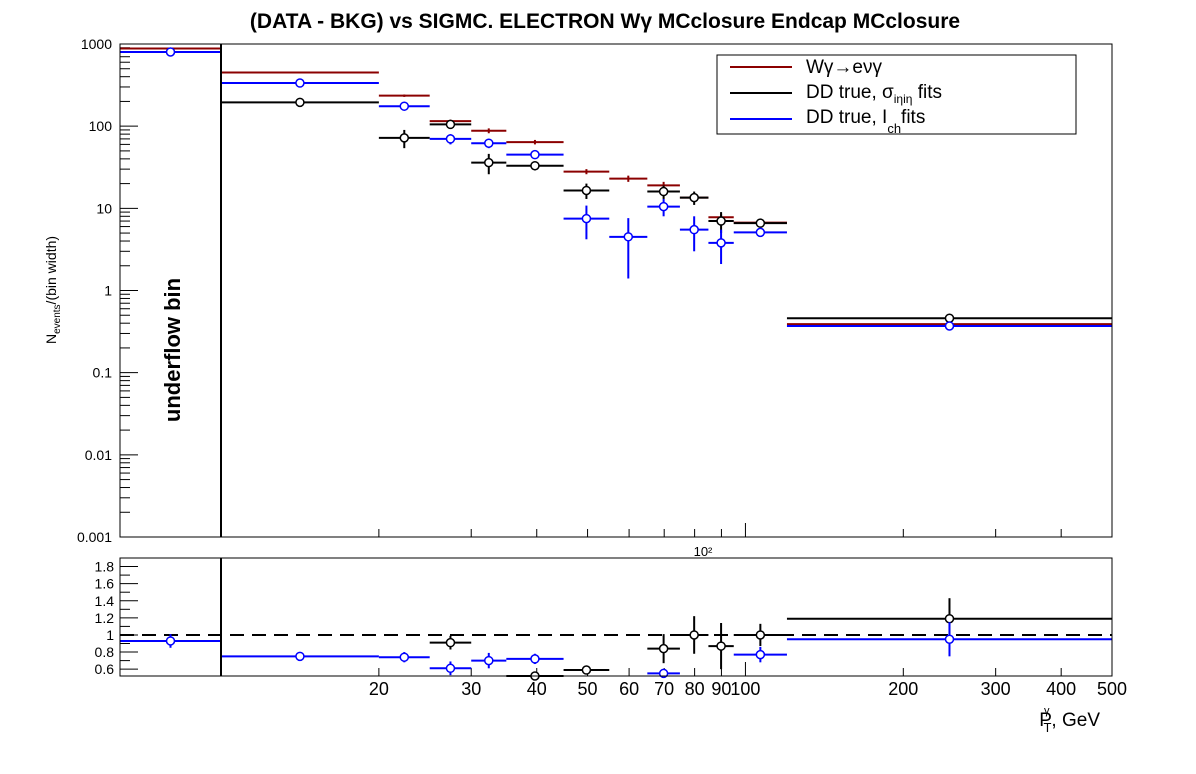 This screenshot has height=774, width=1196. What do you see at coordinates (1112, 689) in the screenshot?
I see `x-tick-label: 500` at bounding box center [1112, 689].